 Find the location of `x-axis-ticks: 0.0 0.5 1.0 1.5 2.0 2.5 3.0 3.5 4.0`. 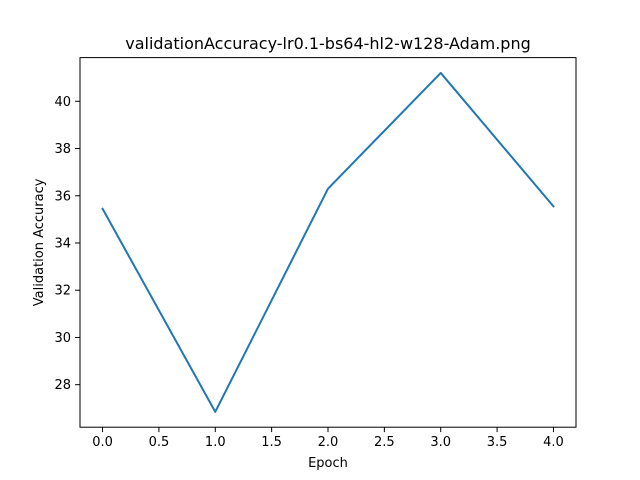

x-axis-ticks: 0.0 0.5 1.0 1.5 2.0 2.5 3.0 3.5 4.0 is located at coordinates (328, 438).